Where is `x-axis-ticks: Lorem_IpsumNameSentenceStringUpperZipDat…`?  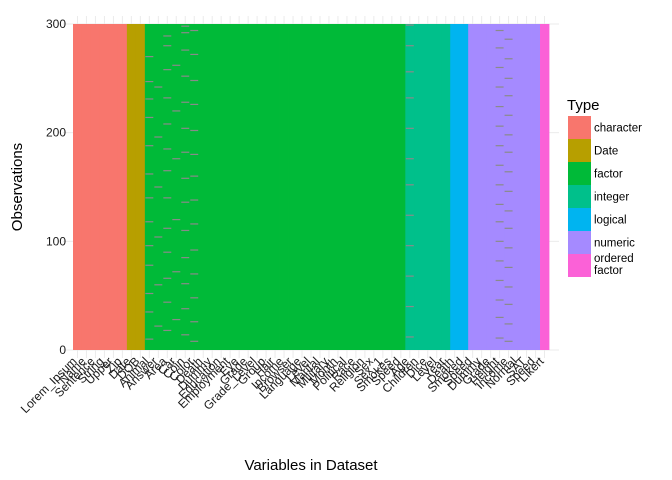
x-axis-ticks: Lorem_IpsumNameSentenceStringUpperZipDat… is located at coordinates (282, 385).